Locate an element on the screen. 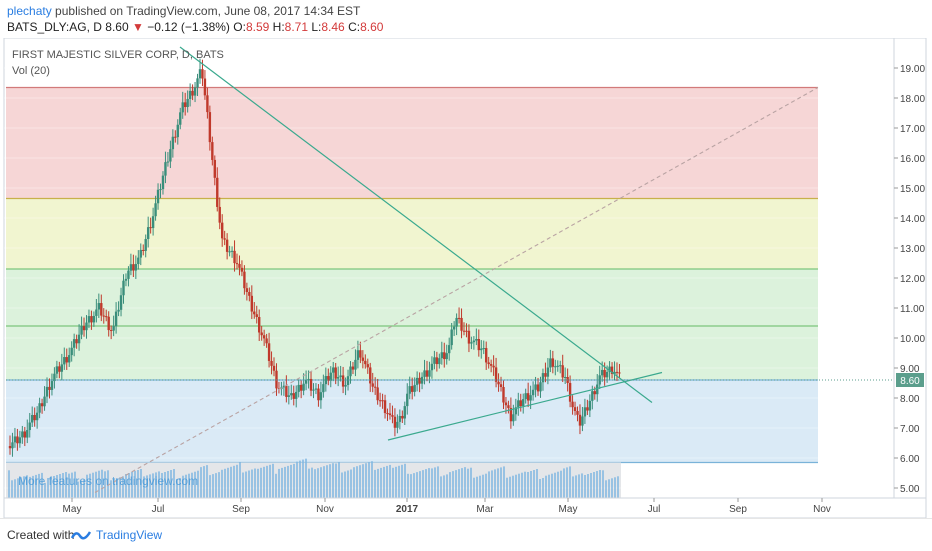 This screenshot has height=551, width=932. x-tick-label: Sep is located at coordinates (241, 509).